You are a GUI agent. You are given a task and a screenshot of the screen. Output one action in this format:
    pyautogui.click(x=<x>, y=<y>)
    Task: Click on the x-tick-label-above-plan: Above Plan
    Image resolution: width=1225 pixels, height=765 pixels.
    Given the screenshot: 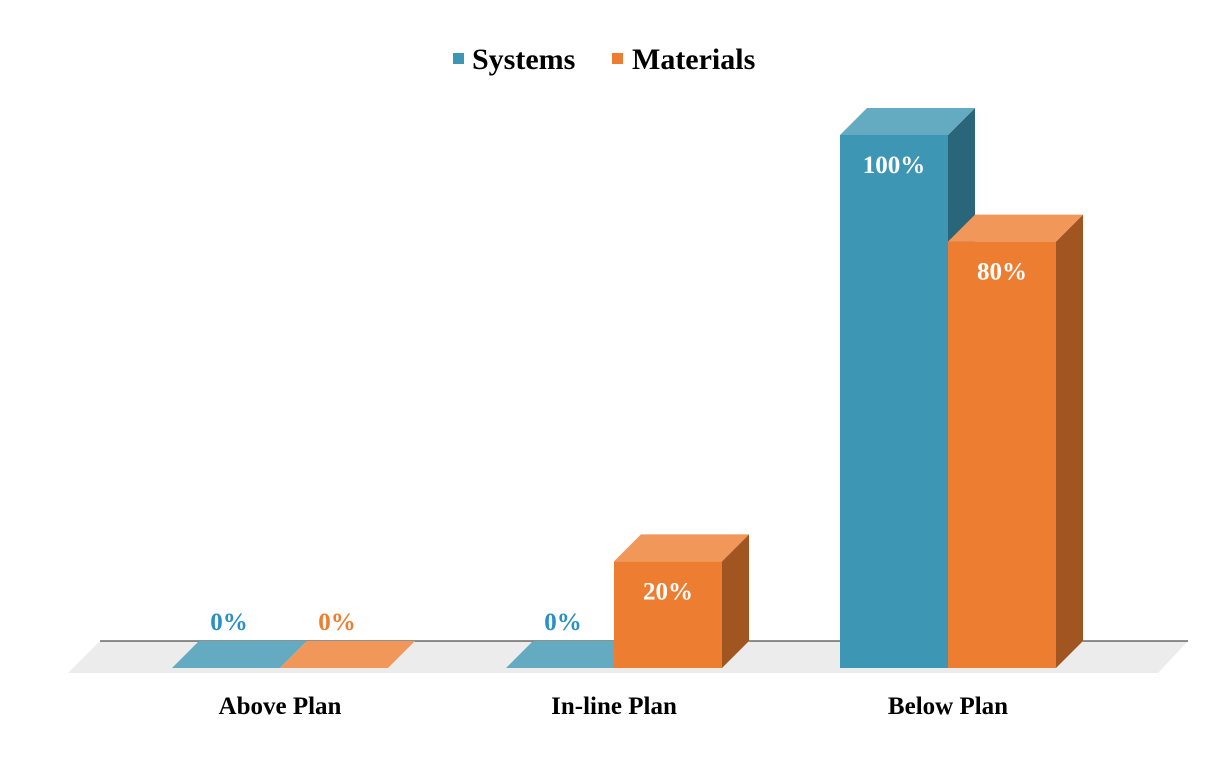 What is the action you would take?
    pyautogui.click(x=280, y=706)
    